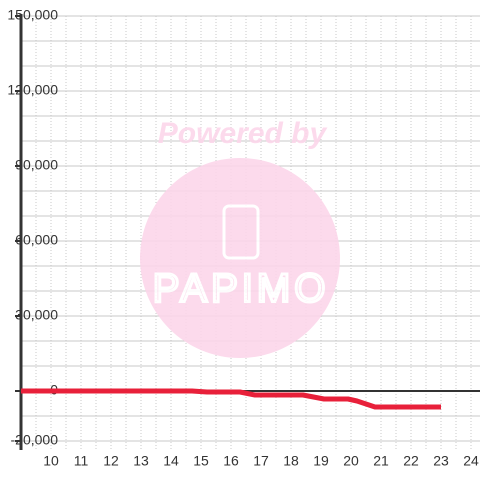 The width and height of the screenshot is (480, 480). Describe the element at coordinates (171, 461) in the screenshot. I see `x-tick-label: 14` at that location.